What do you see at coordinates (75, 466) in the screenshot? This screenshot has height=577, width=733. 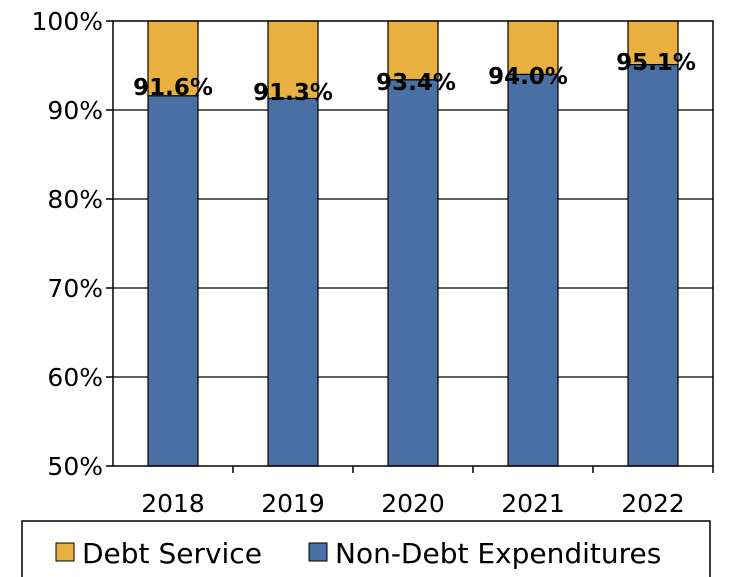 I see `y-tick-label: 50%` at bounding box center [75, 466].